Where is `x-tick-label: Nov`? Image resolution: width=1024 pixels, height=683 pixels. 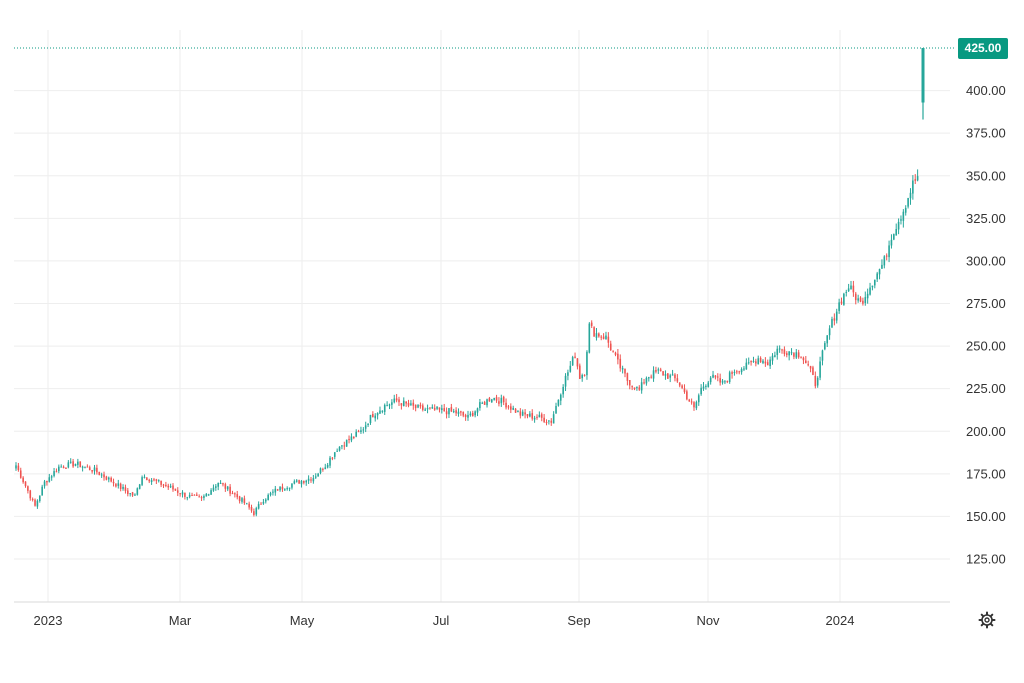
x-tick-label: Nov is located at coordinates (708, 620).